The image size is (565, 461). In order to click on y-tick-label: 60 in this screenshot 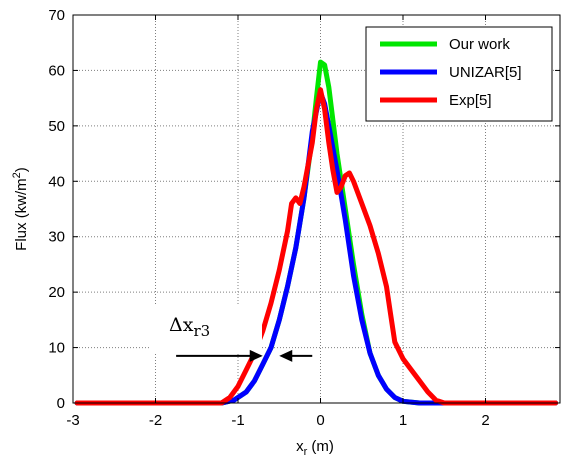, I will do `click(56, 70)`.